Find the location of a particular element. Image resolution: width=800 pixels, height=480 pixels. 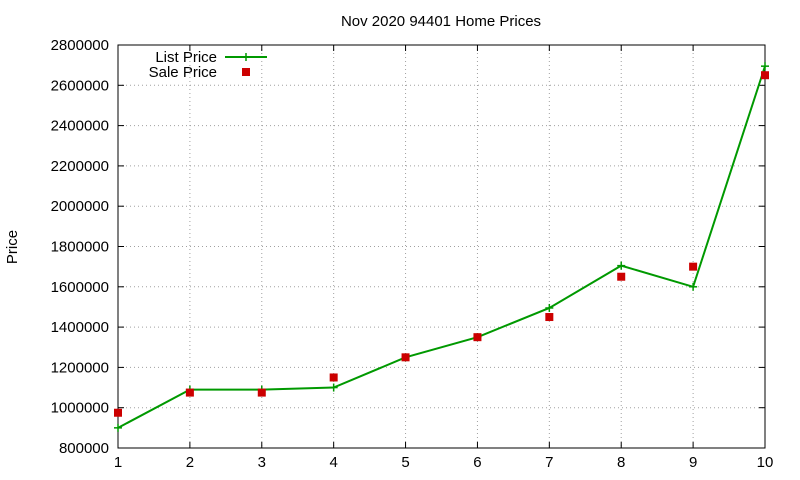

y-axis-label: Price is located at coordinates (12, 247).